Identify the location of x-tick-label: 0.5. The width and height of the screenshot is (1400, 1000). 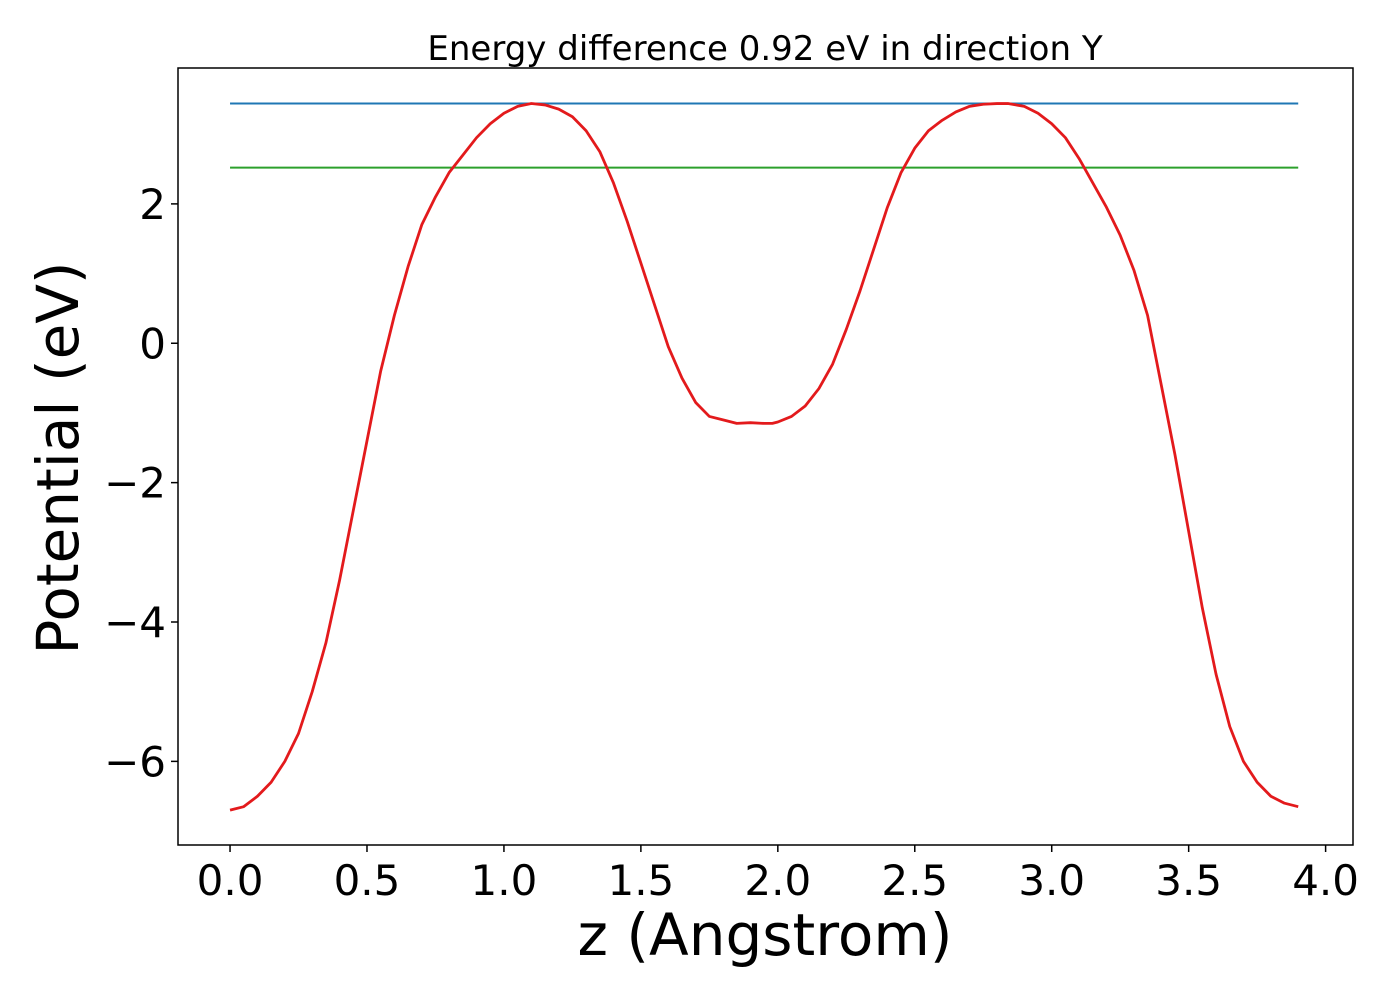
(367, 880).